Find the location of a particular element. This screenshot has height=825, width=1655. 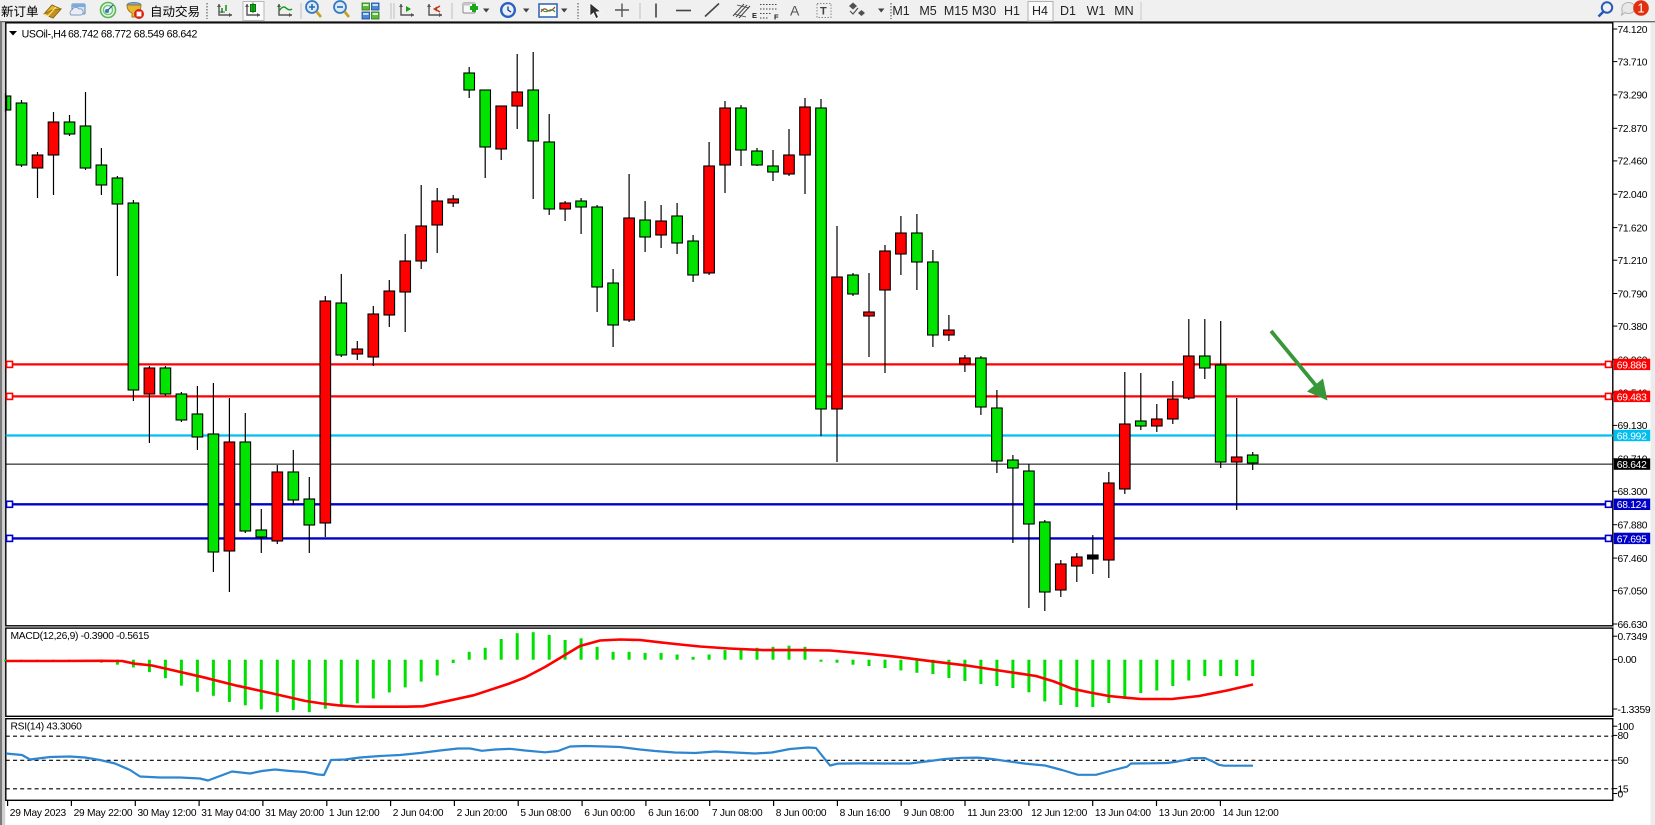

svg-text: D1 is located at coordinates (1068, 11).